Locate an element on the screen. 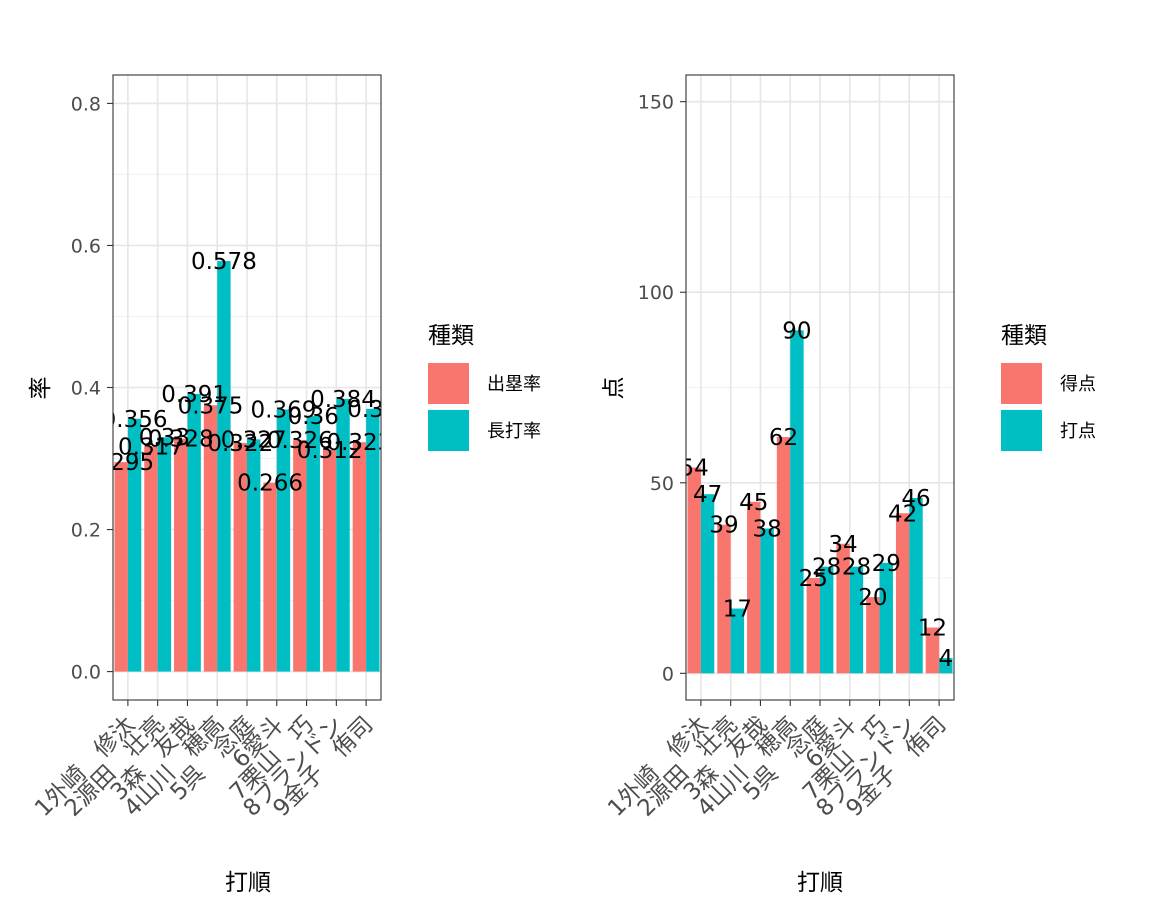 The image size is (1152, 921). data-label-得点-3: 45 is located at coordinates (753, 503).